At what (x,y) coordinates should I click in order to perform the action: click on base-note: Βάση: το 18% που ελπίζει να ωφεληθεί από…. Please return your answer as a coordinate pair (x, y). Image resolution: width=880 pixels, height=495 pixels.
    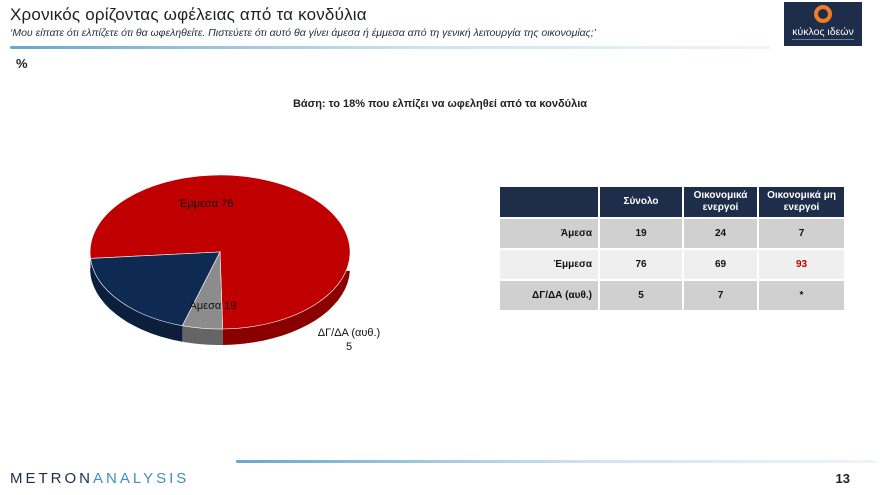
    Looking at the image, I should click on (440, 104).